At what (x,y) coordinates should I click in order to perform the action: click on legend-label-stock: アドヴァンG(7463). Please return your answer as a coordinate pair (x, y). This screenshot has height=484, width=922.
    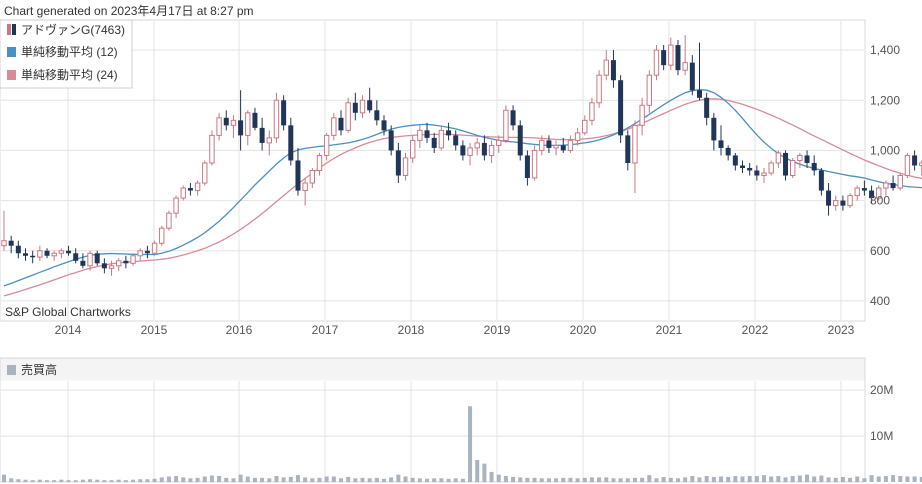
    Looking at the image, I should click on (73, 29).